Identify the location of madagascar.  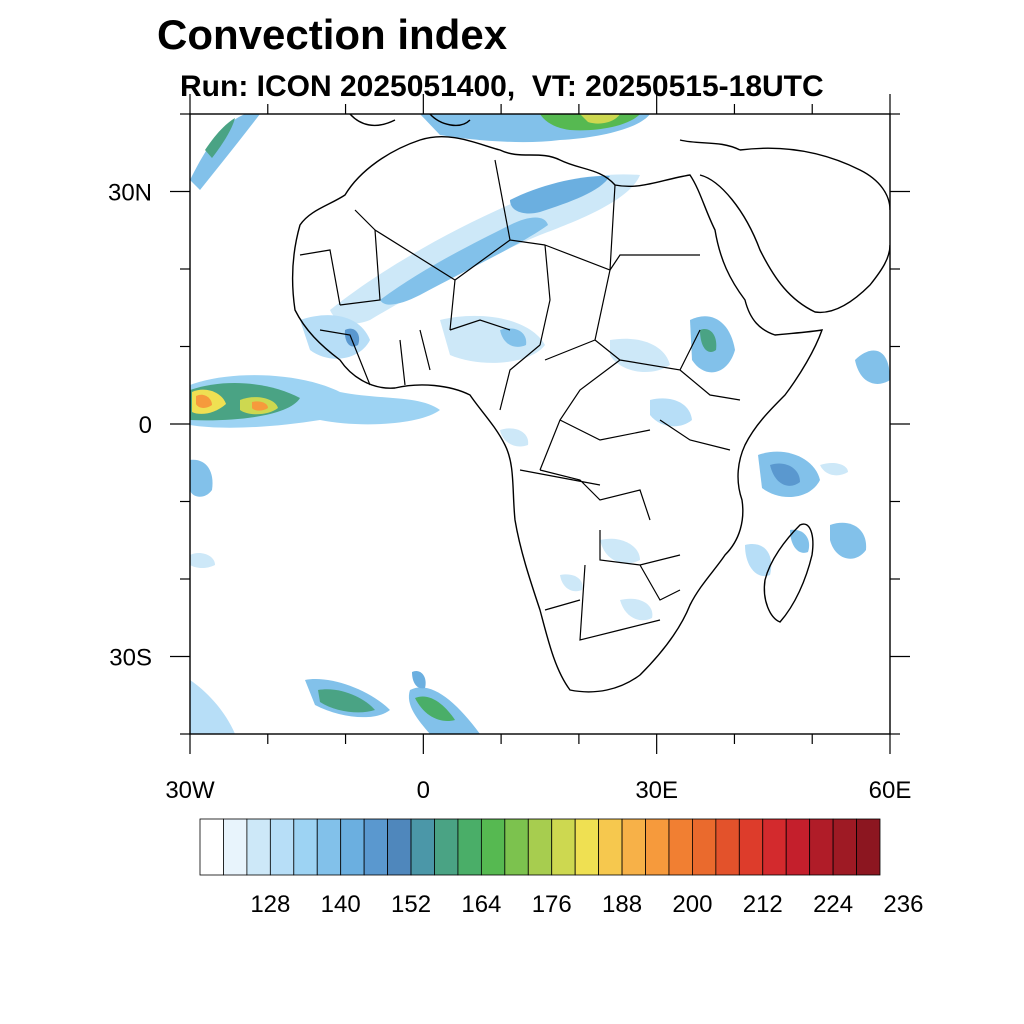
(788, 573).